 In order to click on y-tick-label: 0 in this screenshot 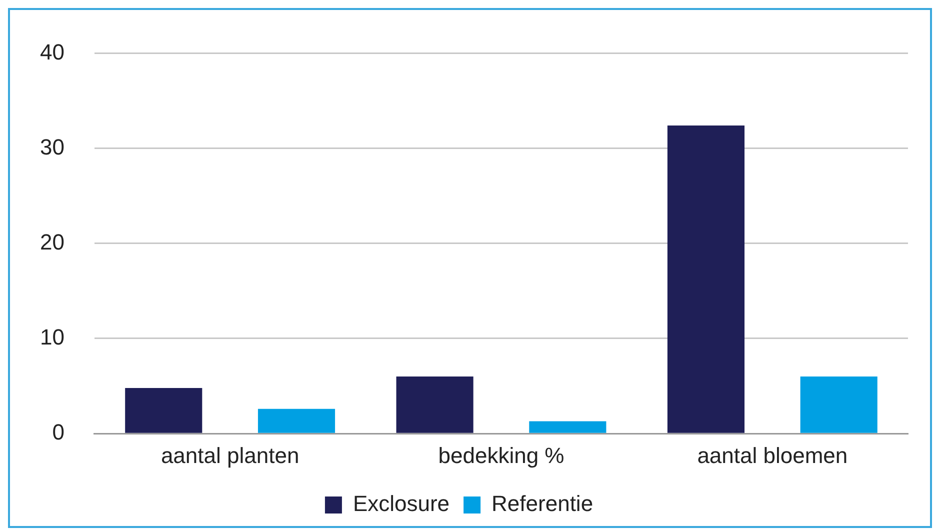, I will do `click(58, 432)`.